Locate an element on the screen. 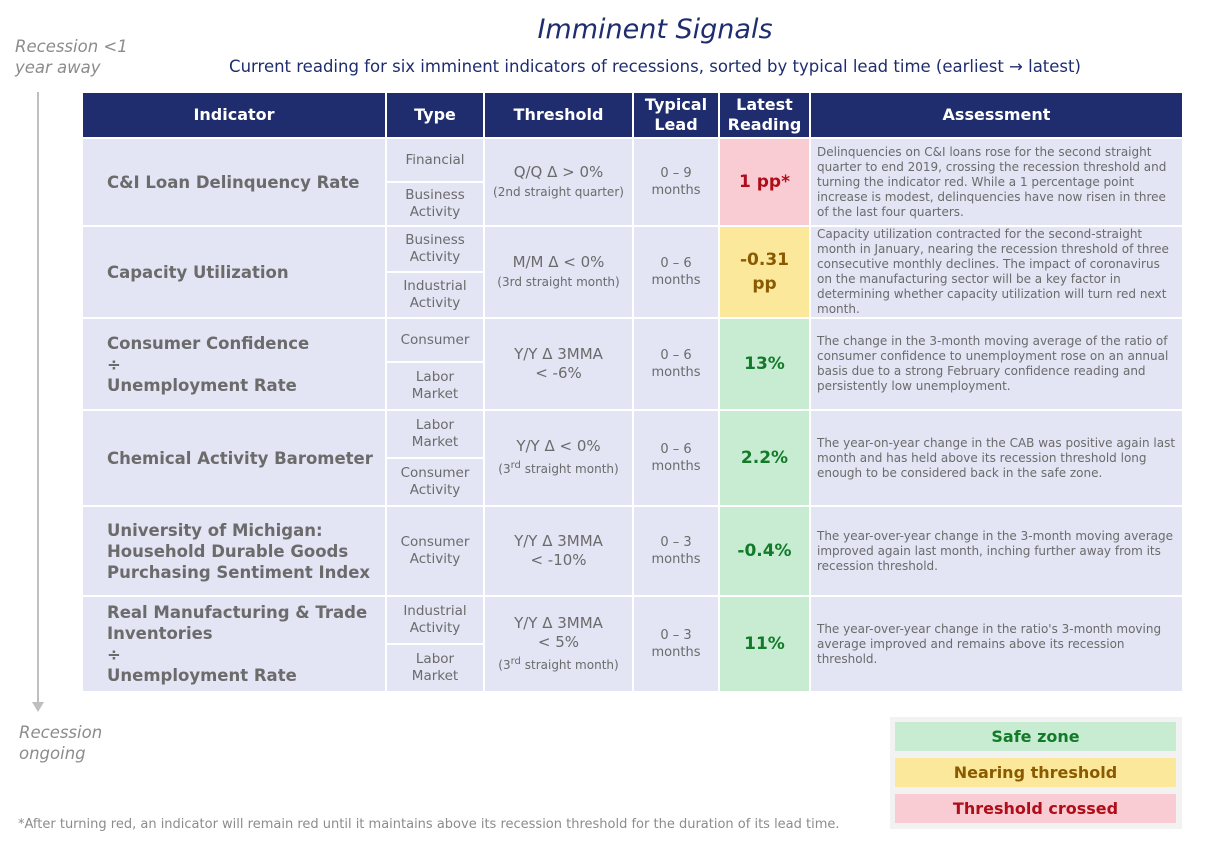  recession-near-label: Recession <1 year away is located at coordinates (71, 57).